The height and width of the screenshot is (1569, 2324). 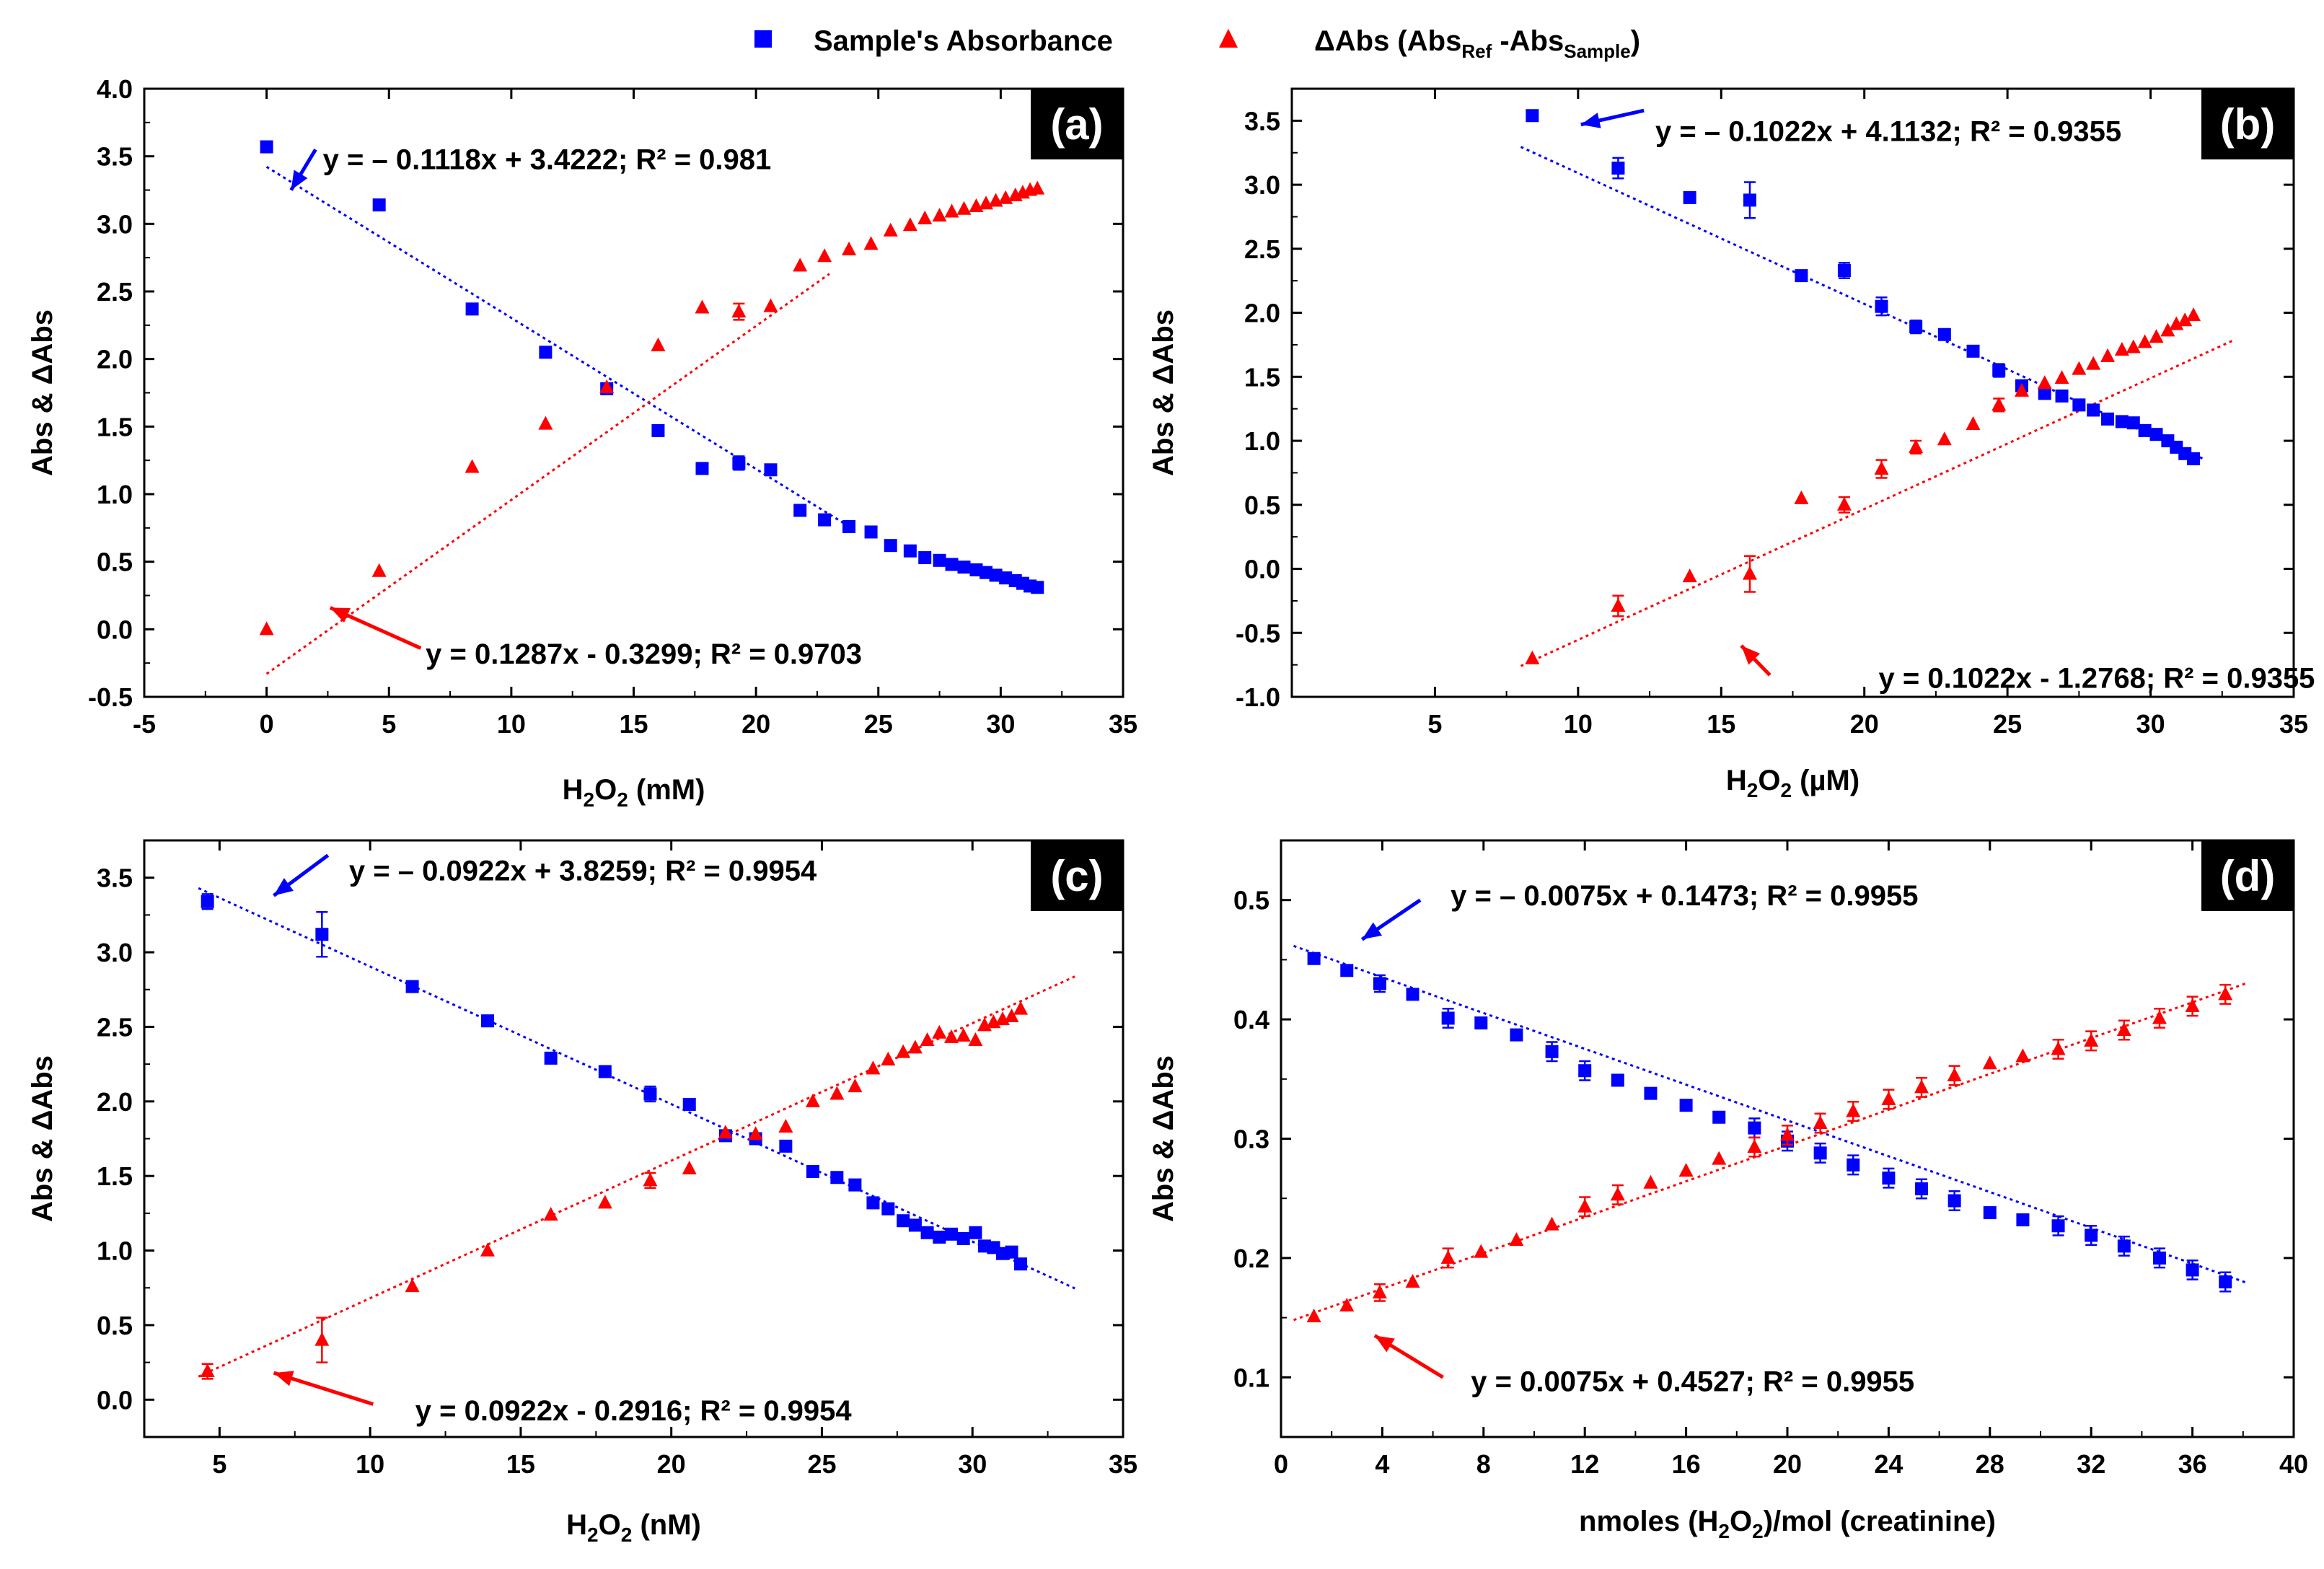 I want to click on x-axis-title-part: H, so click(x=576, y=1525).